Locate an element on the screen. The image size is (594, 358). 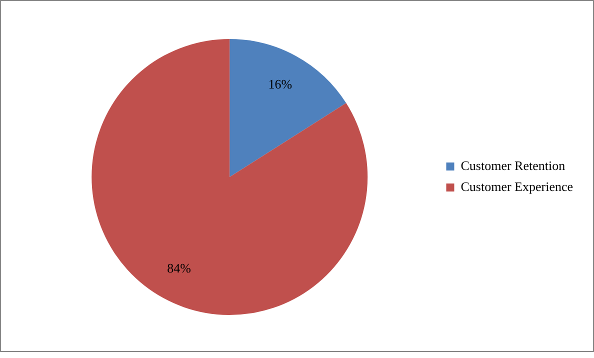
data-label: 16% is located at coordinates (280, 84).